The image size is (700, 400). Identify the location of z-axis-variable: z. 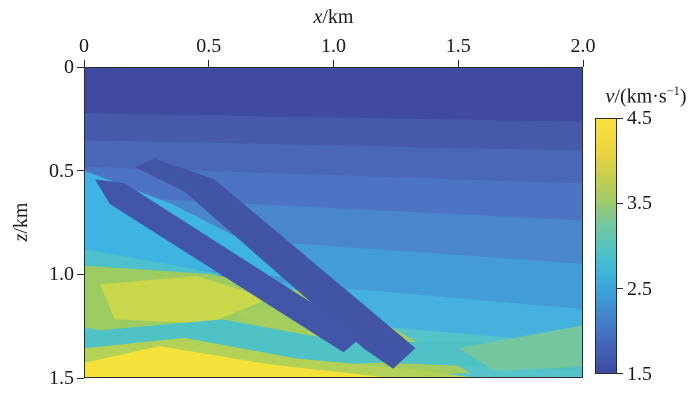
(21, 237).